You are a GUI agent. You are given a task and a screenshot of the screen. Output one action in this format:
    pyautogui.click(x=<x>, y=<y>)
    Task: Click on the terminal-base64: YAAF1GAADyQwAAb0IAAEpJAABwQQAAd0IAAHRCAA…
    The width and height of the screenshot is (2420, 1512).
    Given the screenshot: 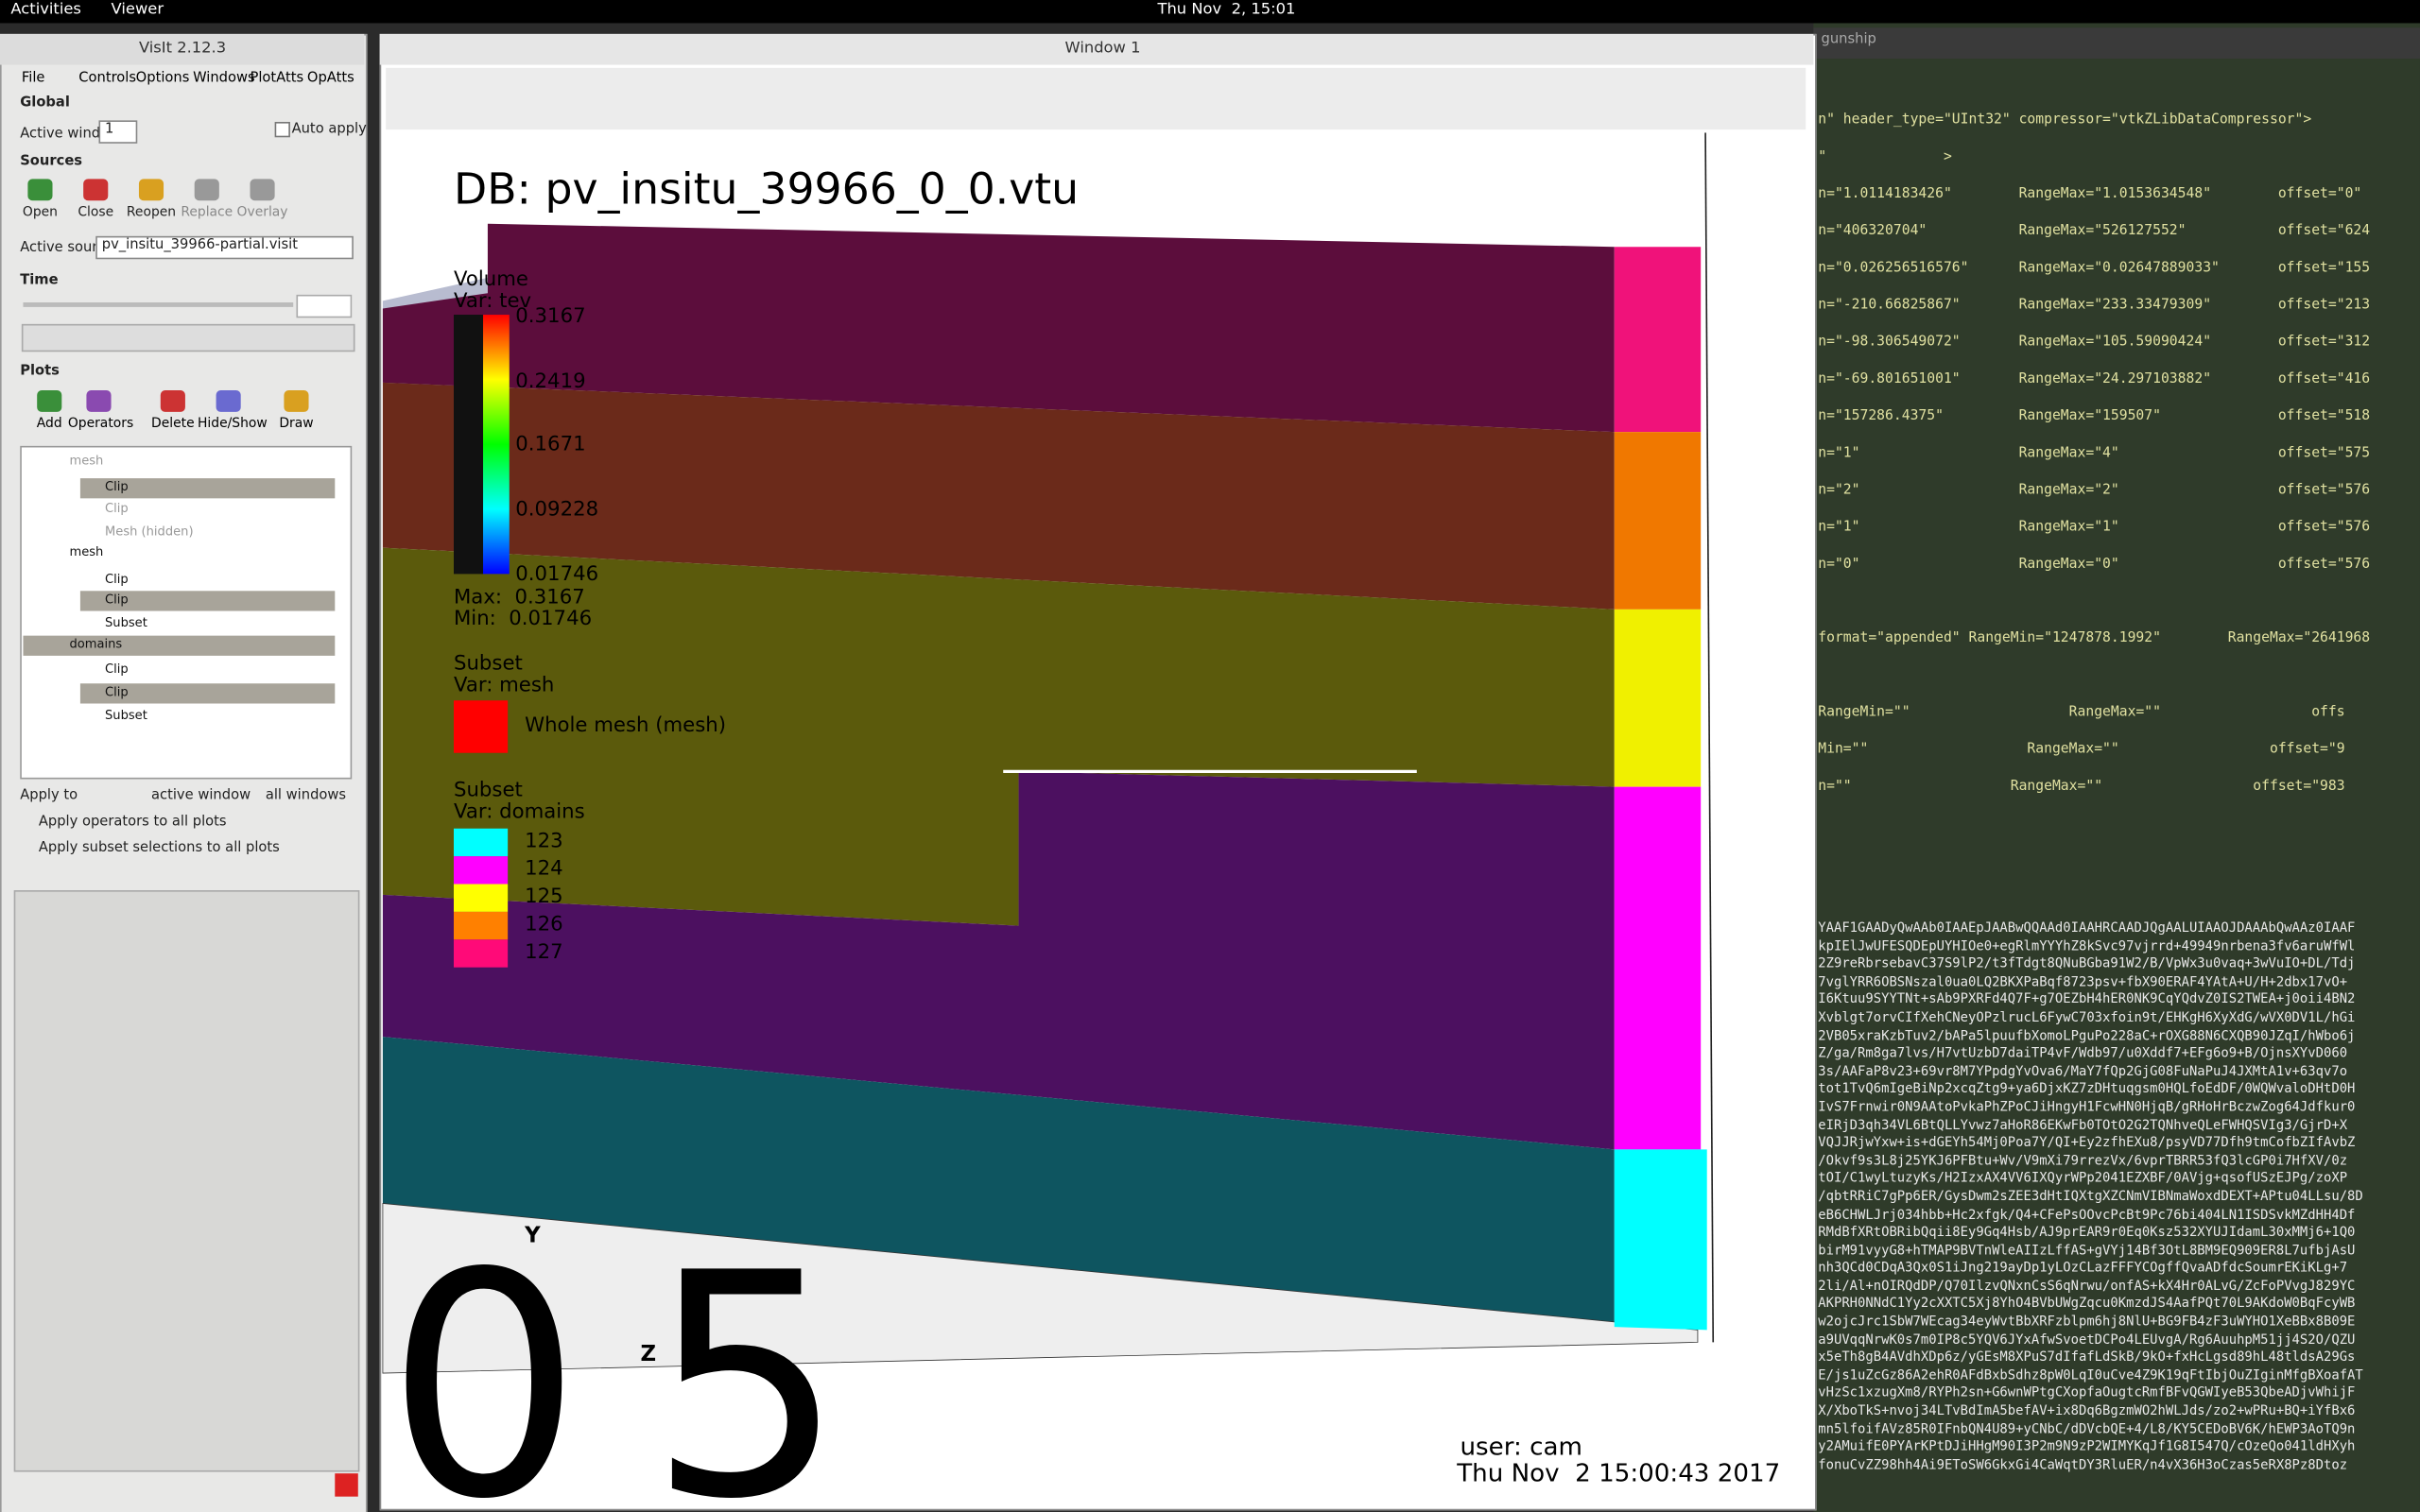 What is the action you would take?
    pyautogui.click(x=2090, y=1198)
    